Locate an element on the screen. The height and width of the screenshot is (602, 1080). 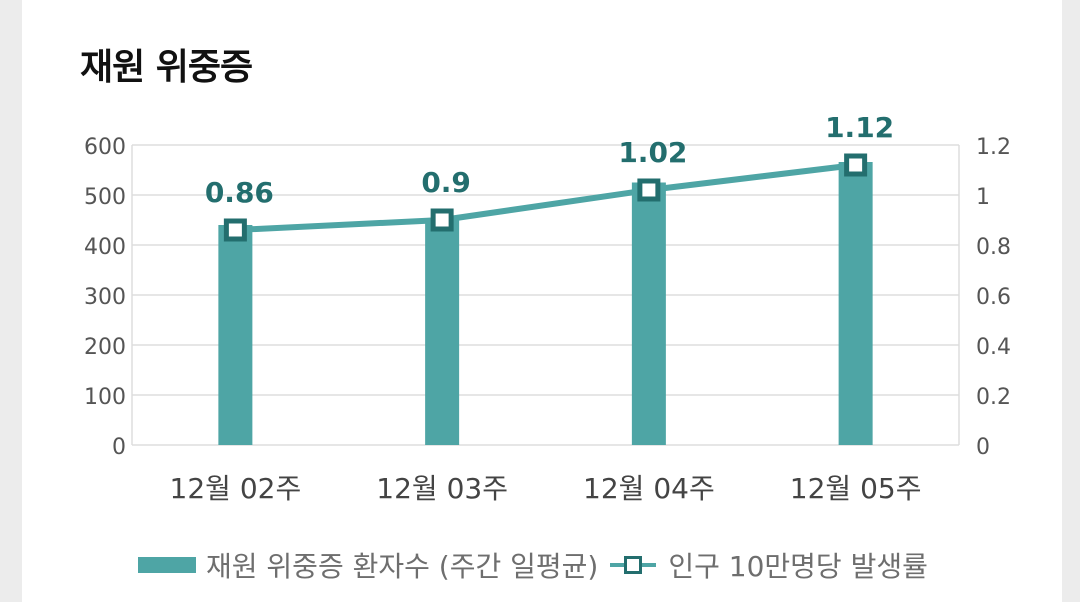
y-left-tick-label: 500 is located at coordinates (105, 197).